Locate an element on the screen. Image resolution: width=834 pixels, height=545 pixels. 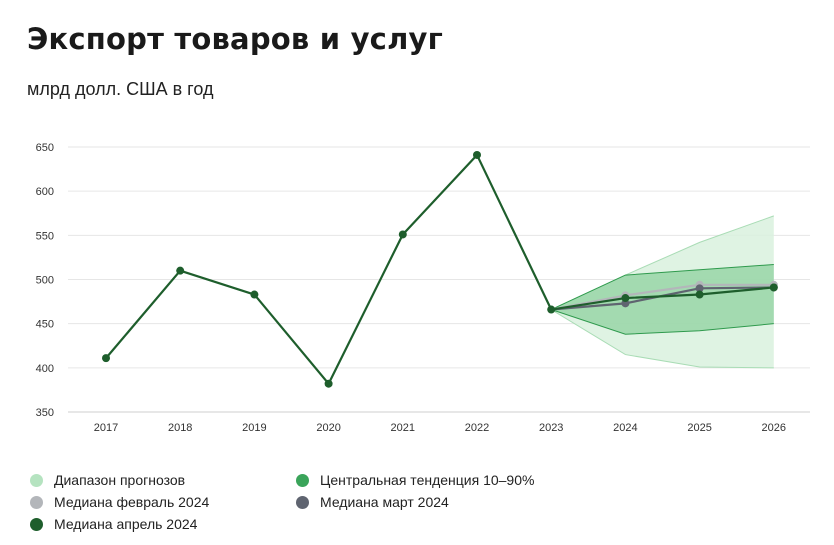
x-tick-label: 2018 is located at coordinates (180, 428).